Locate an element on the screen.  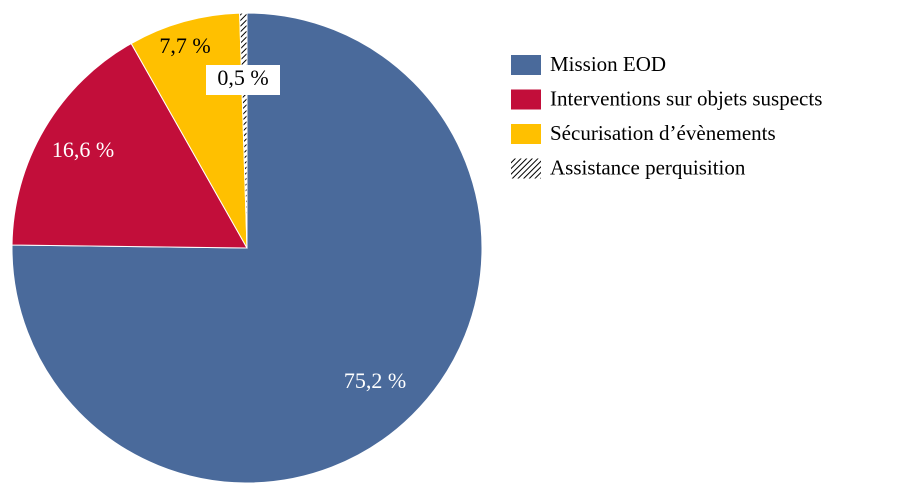
legend-label: Mission EOD is located at coordinates (608, 64).